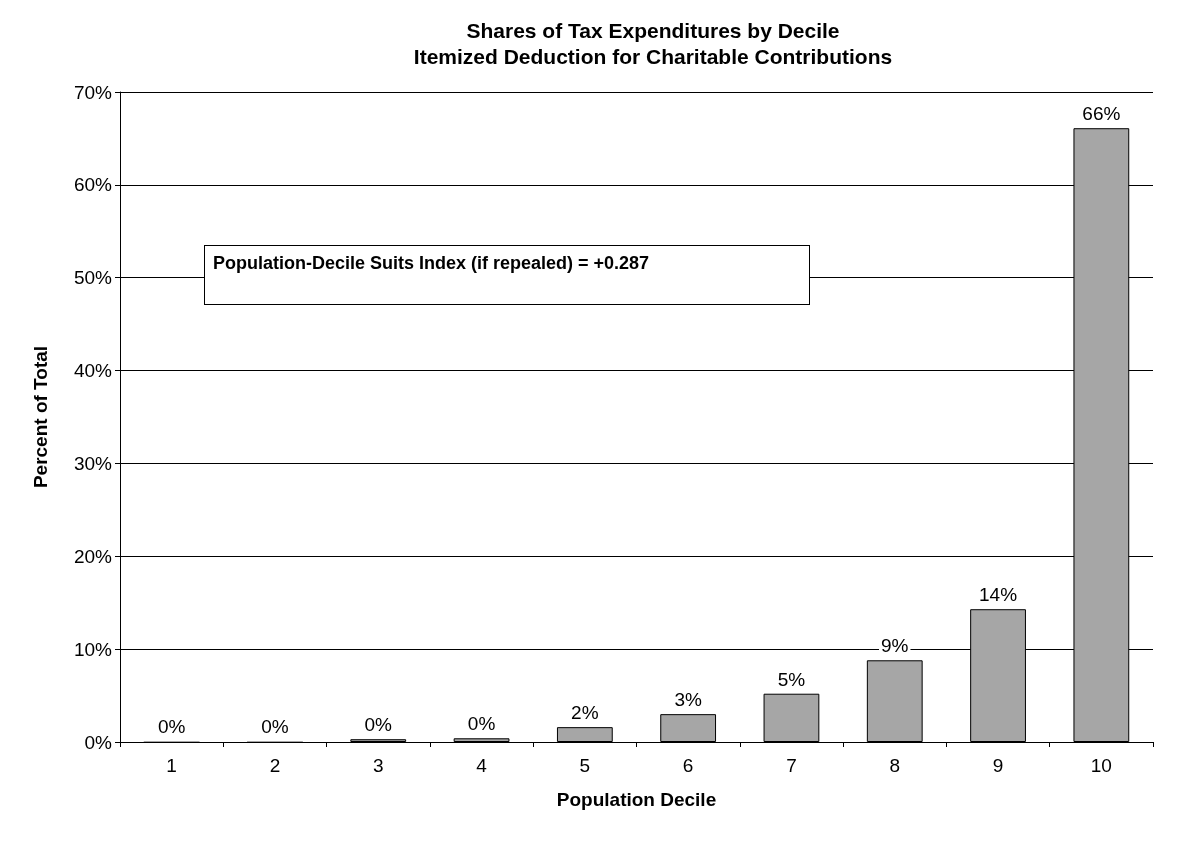 This screenshot has width=1183, height=844. I want to click on data-label: 5%, so click(791, 679).